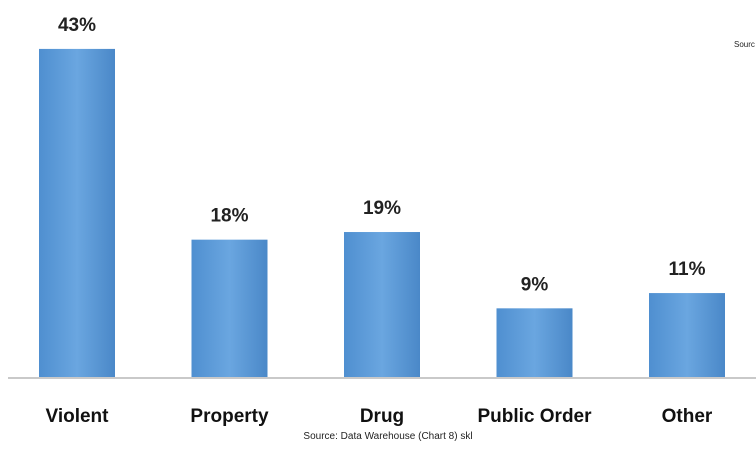 This screenshot has width=756, height=454. Describe the element at coordinates (687, 416) in the screenshot. I see `category-label-other: Other` at that location.